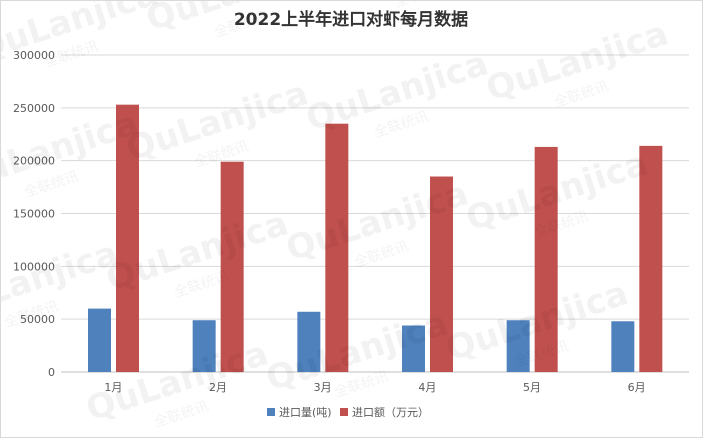 The height and width of the screenshot is (438, 703). I want to click on x-axis-ticks: 1月 2月 3月 4月 5月 6月, so click(374, 387).